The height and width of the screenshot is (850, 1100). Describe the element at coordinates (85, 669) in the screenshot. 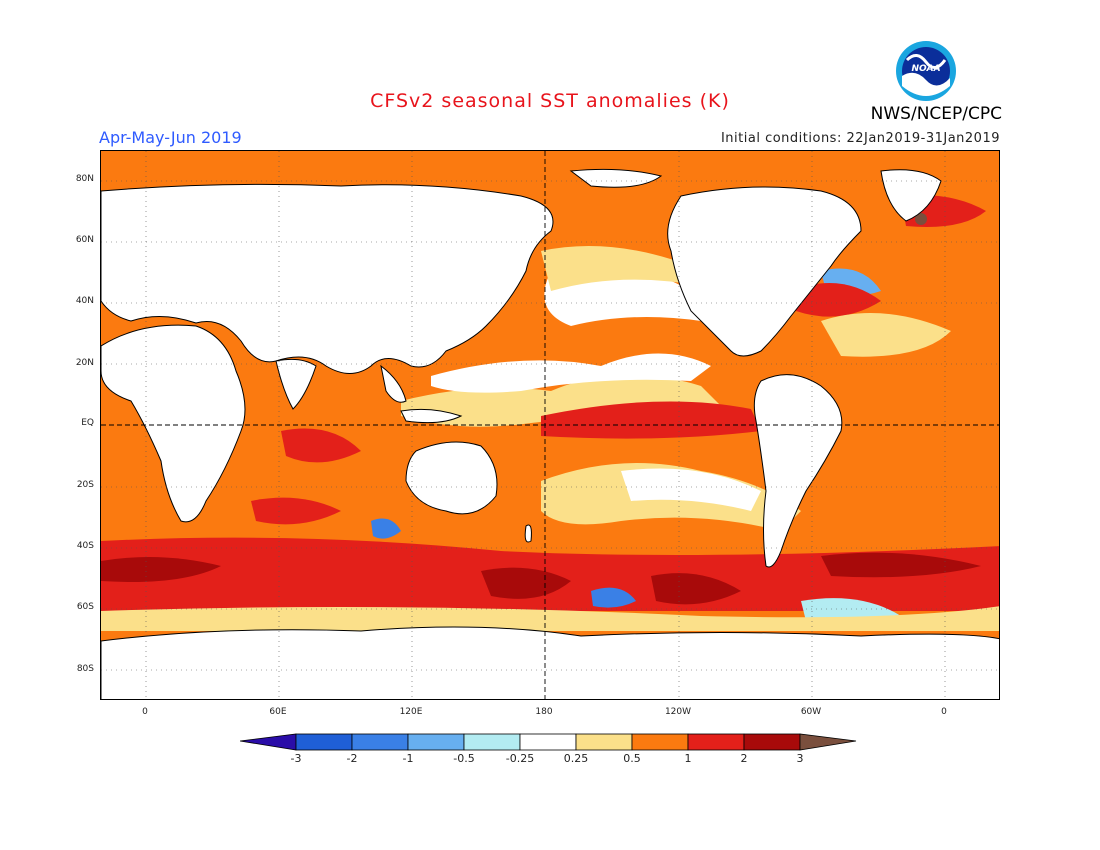

I see `lat-label: 80S` at that location.